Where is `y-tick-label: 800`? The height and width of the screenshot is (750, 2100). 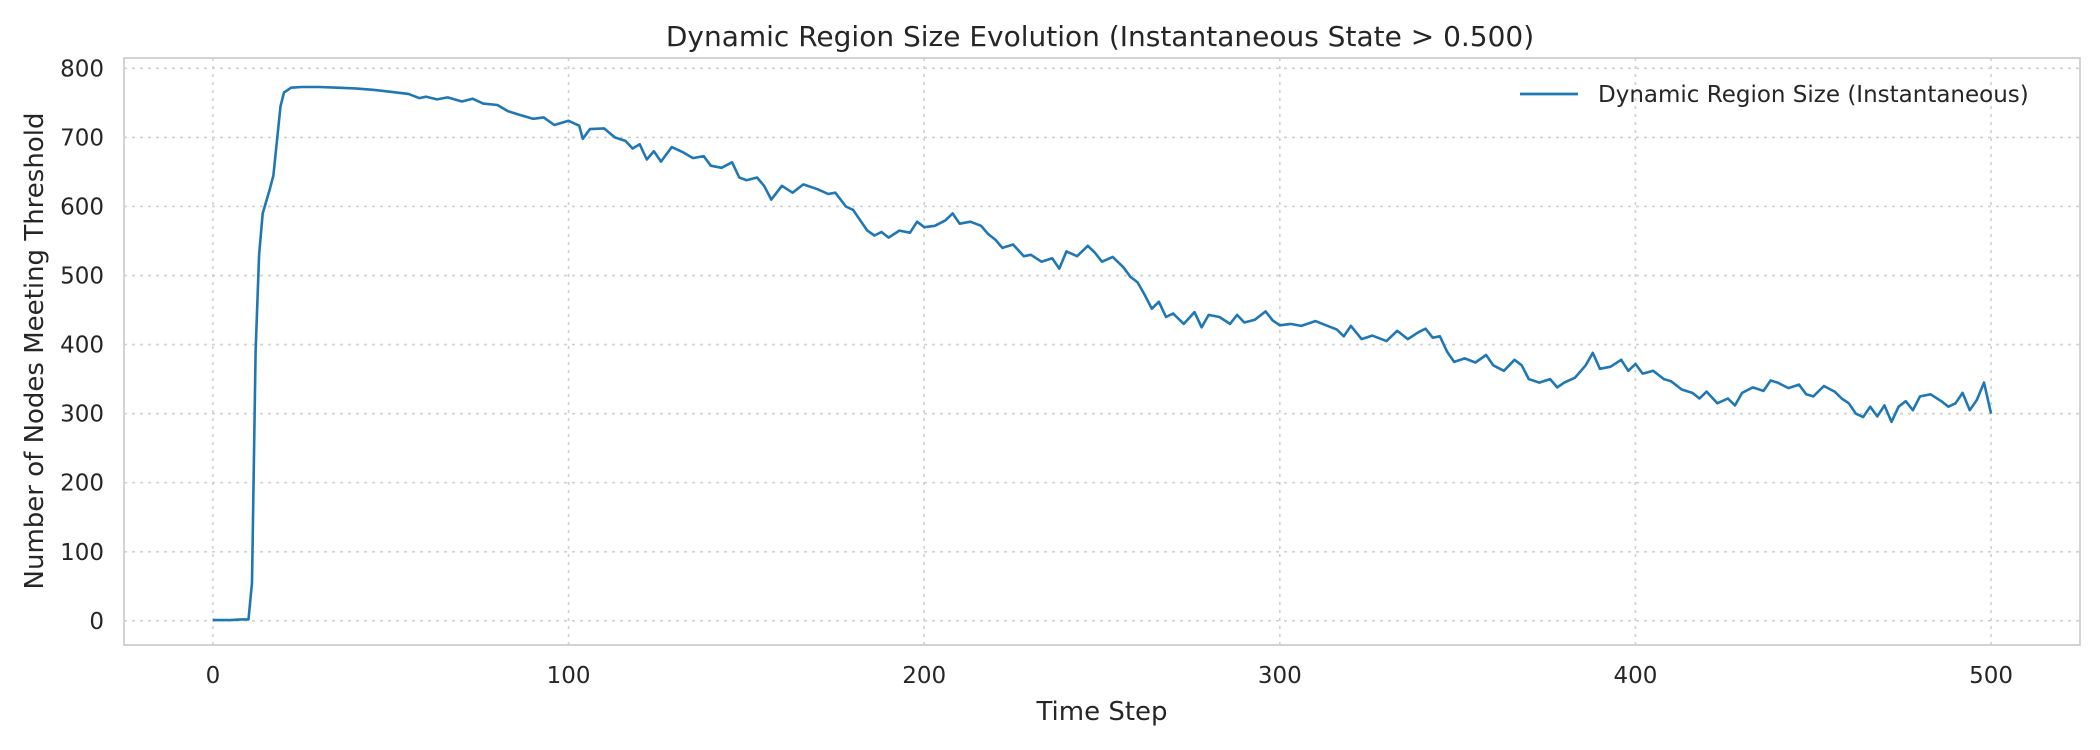
y-tick-label: 800 is located at coordinates (82, 69).